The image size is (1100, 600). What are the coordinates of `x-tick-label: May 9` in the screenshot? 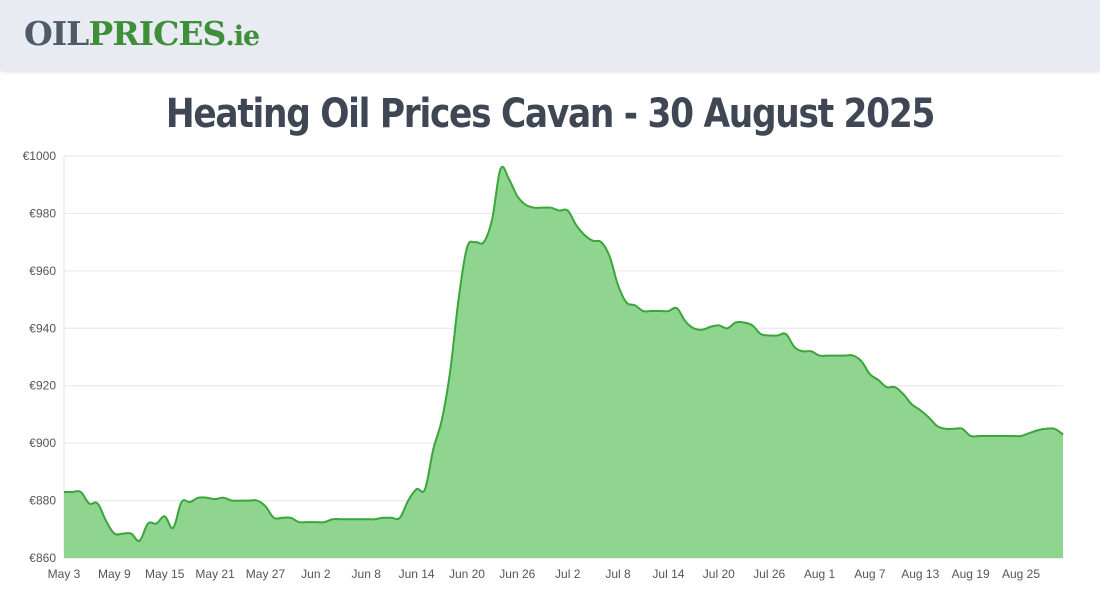 It's located at (114, 574).